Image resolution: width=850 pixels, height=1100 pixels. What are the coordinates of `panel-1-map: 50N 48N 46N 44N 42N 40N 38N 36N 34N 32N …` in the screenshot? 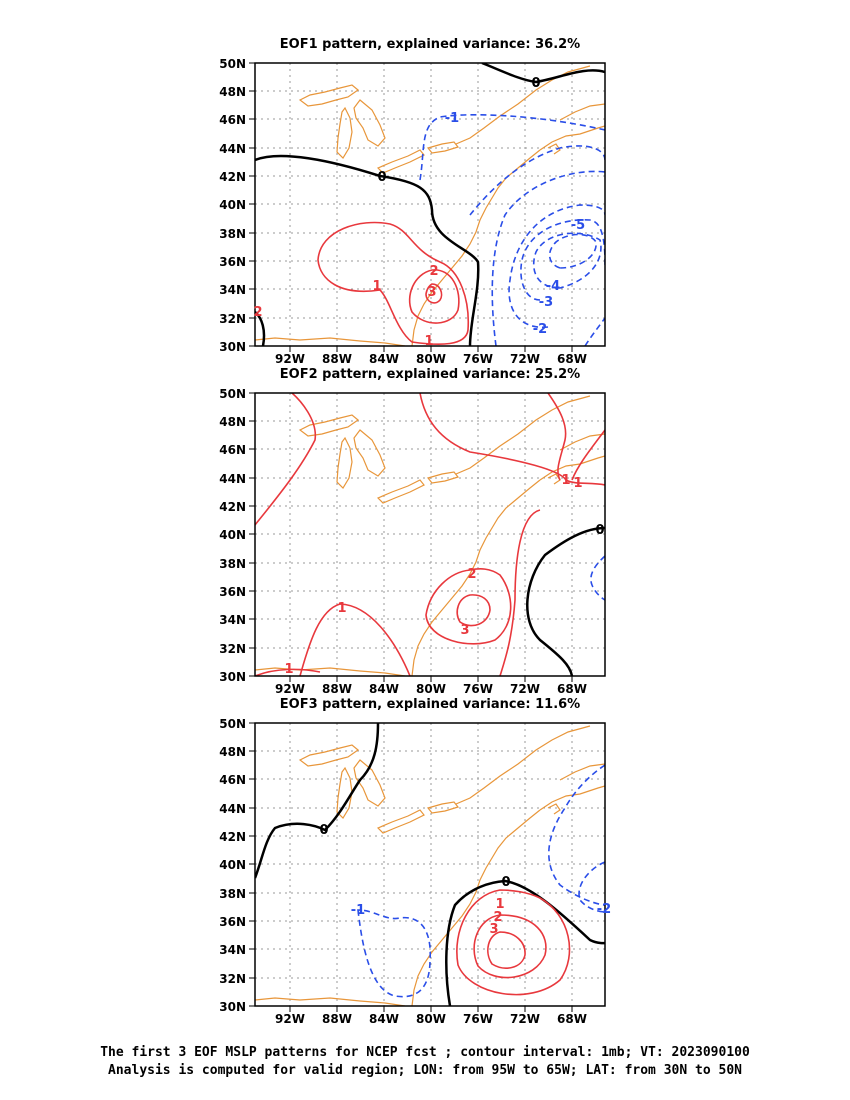 It's located at (412, 211).